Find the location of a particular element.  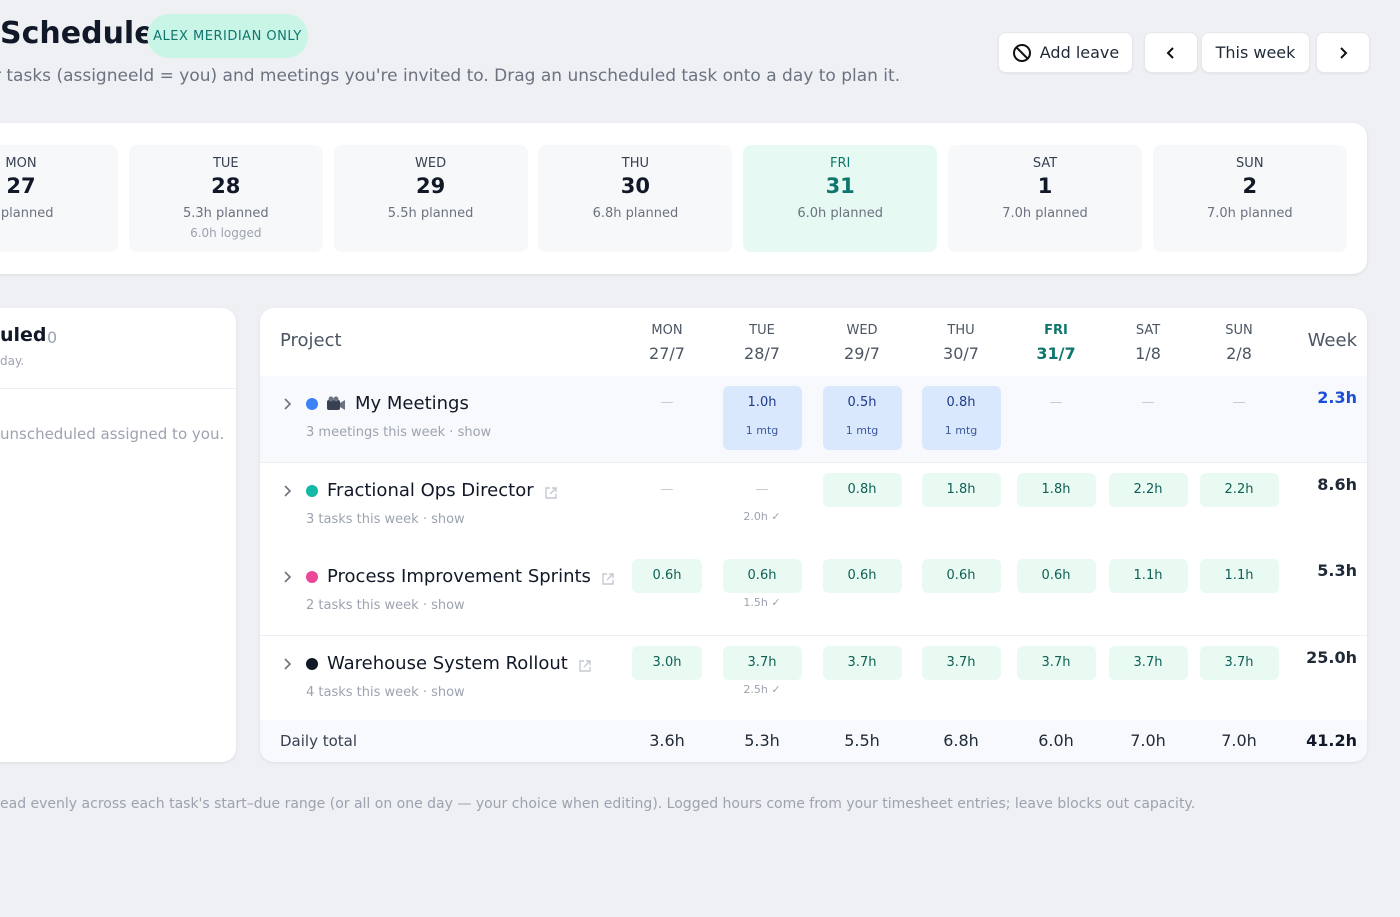

day-dow: THU is located at coordinates (635, 163).